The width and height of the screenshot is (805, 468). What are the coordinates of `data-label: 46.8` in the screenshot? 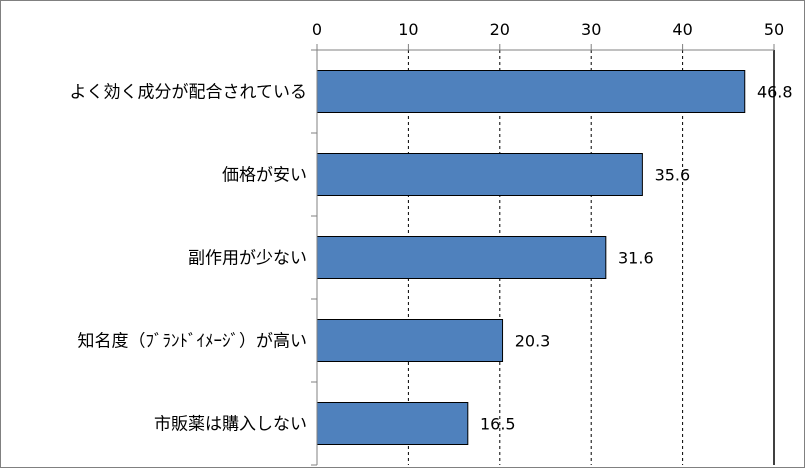 It's located at (775, 92).